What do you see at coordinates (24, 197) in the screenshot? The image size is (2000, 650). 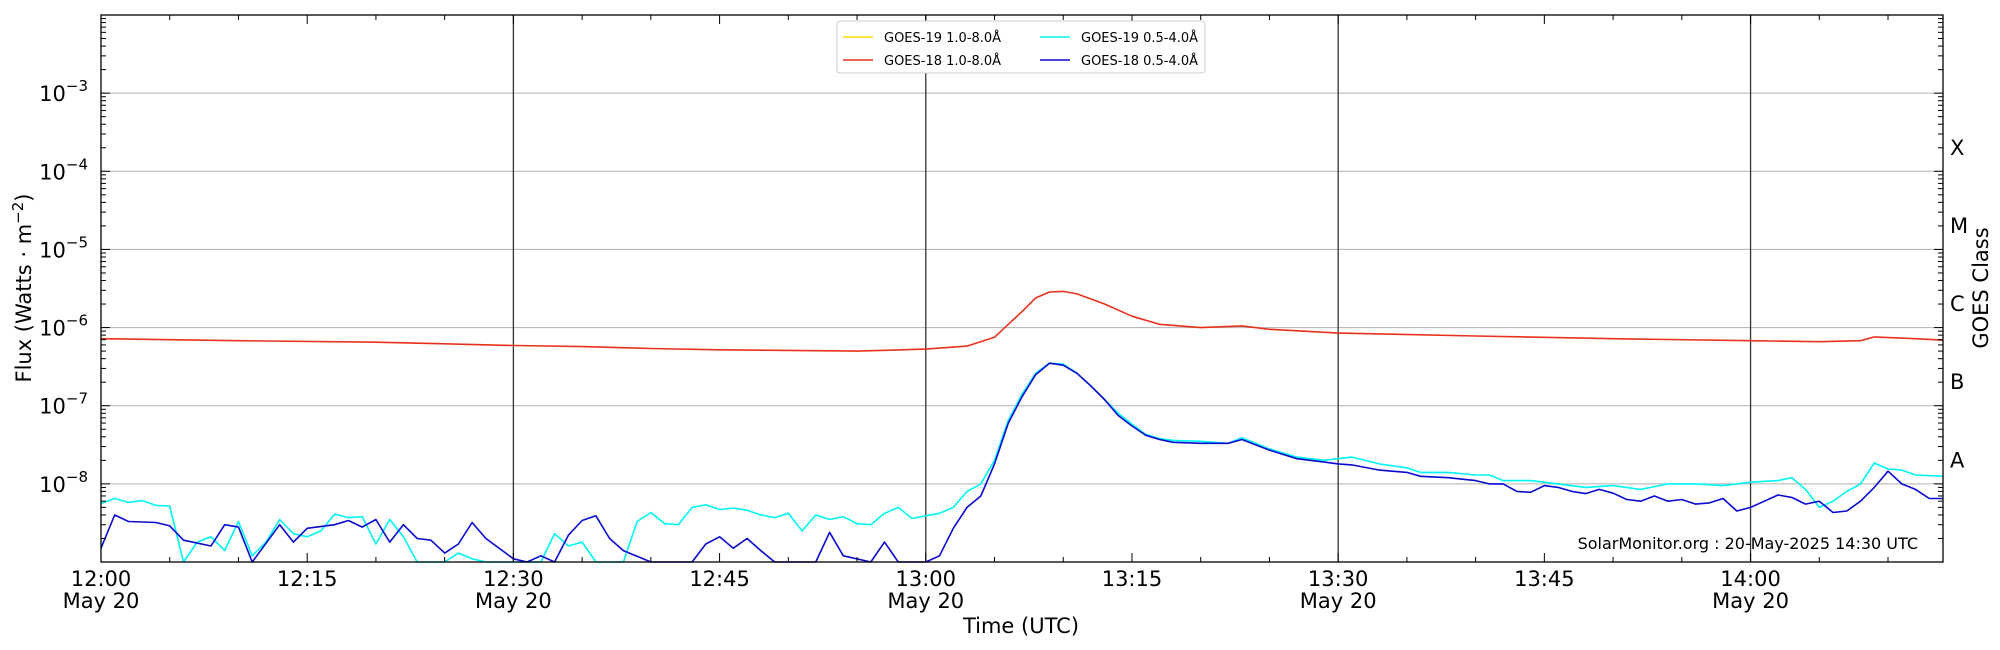 I see `y-axis-title-end: )` at bounding box center [24, 197].